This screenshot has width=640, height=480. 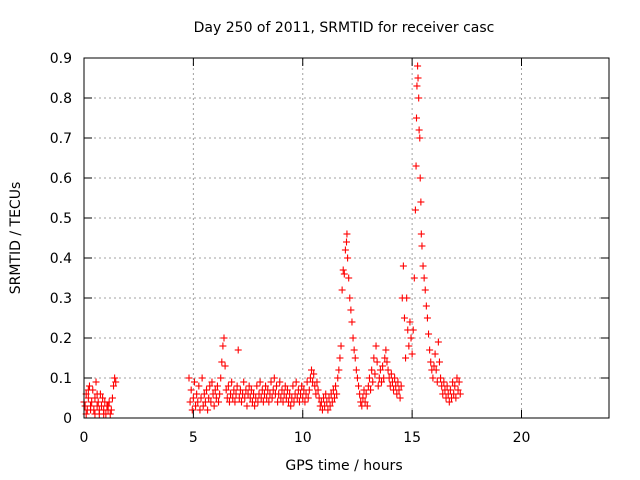 I want to click on x-tick-label: 0, so click(x=84, y=438).